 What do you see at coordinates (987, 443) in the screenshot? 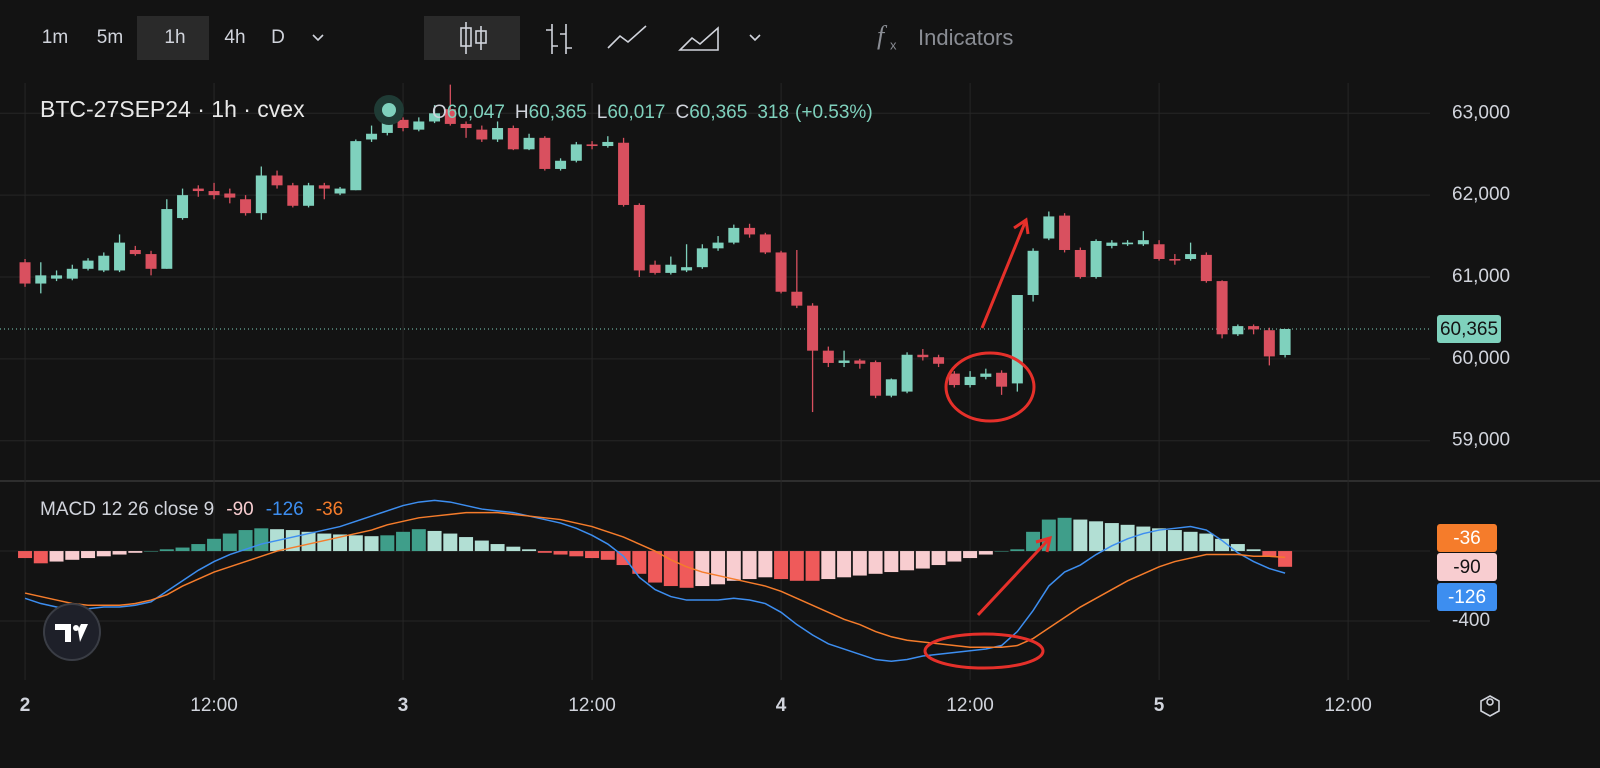
I see `annotations` at bounding box center [987, 443].